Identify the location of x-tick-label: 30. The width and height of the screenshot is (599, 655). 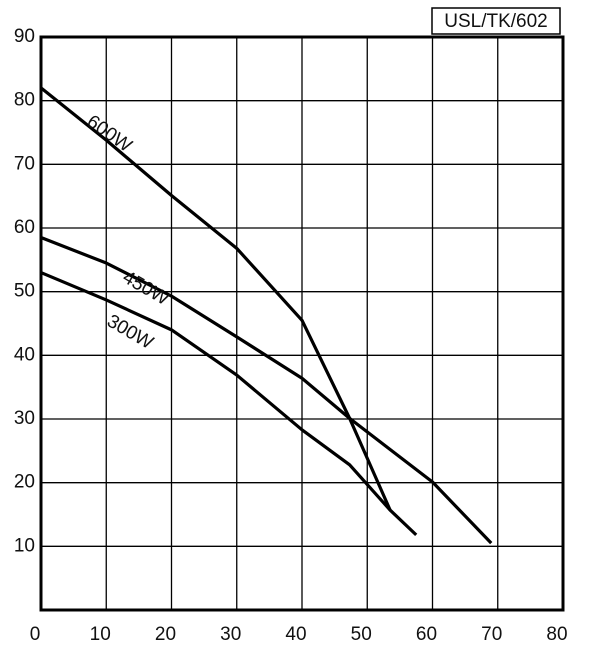
(230, 634).